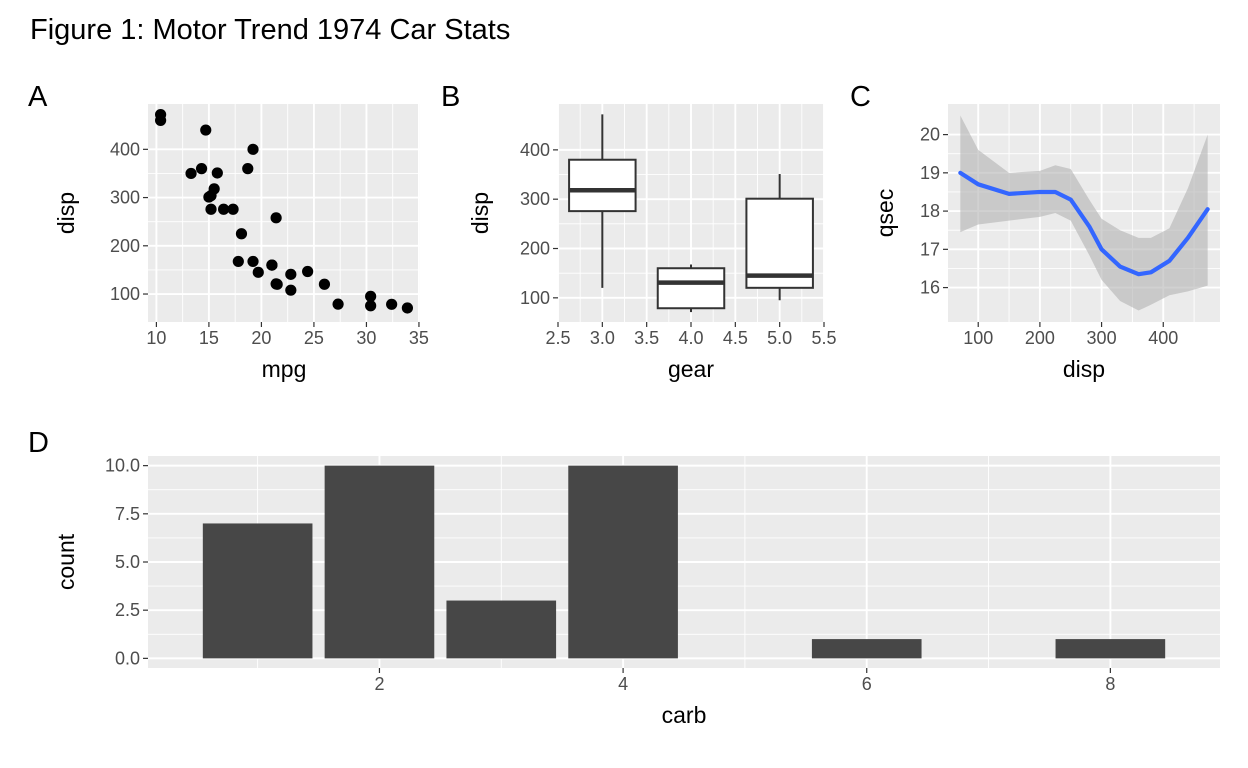 The image size is (1248, 768). I want to click on x-tick-label: 2, so click(379, 684).